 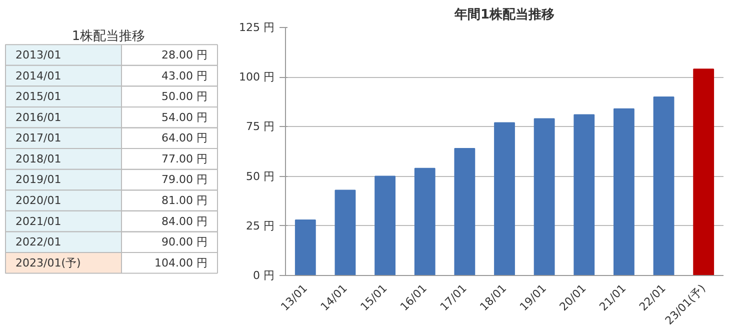 I want to click on y-tick-label: 0 円, so click(x=264, y=275).